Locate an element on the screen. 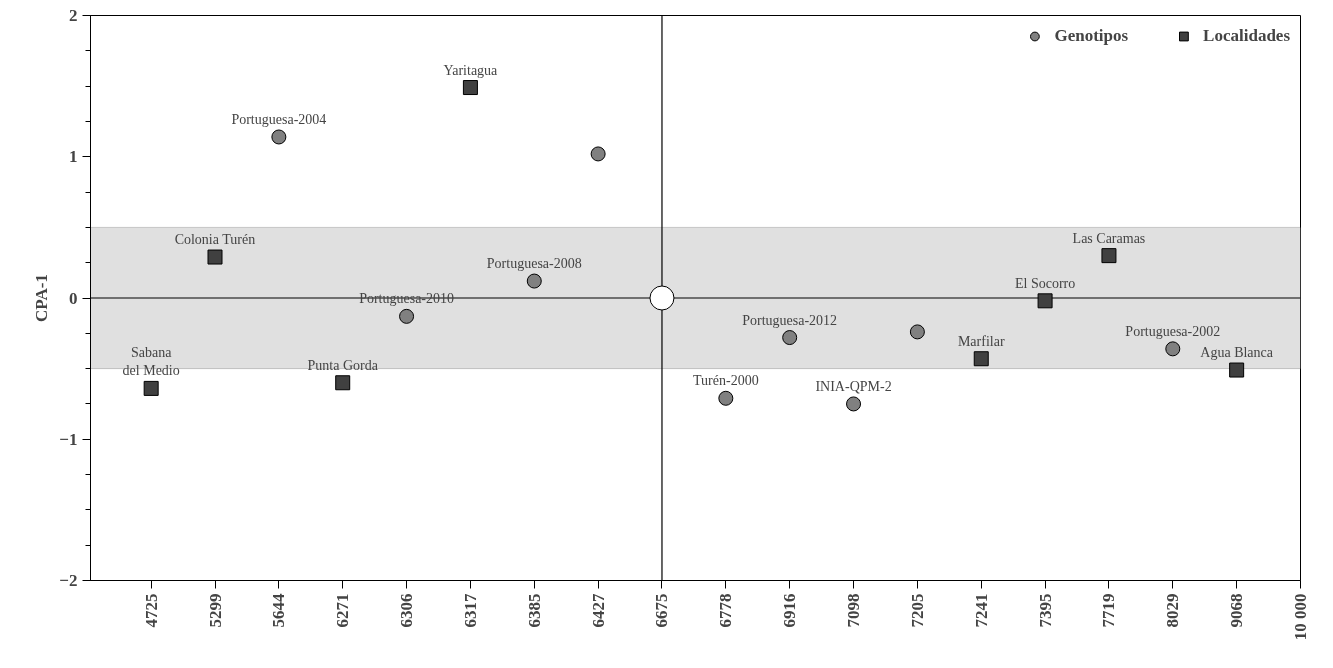 The height and width of the screenshot is (668, 1333). x-tick-label: 9068 is located at coordinates (1237, 610).